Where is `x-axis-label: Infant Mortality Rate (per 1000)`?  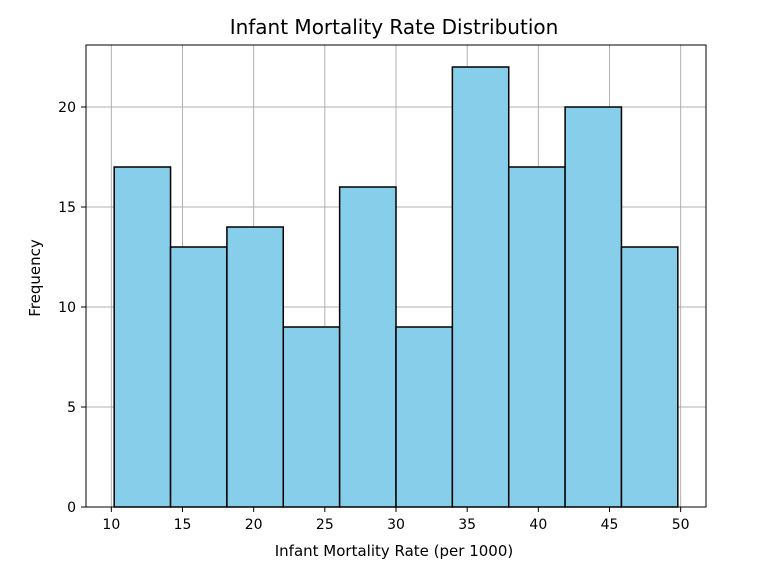
x-axis-label: Infant Mortality Rate (per 1000) is located at coordinates (394, 551).